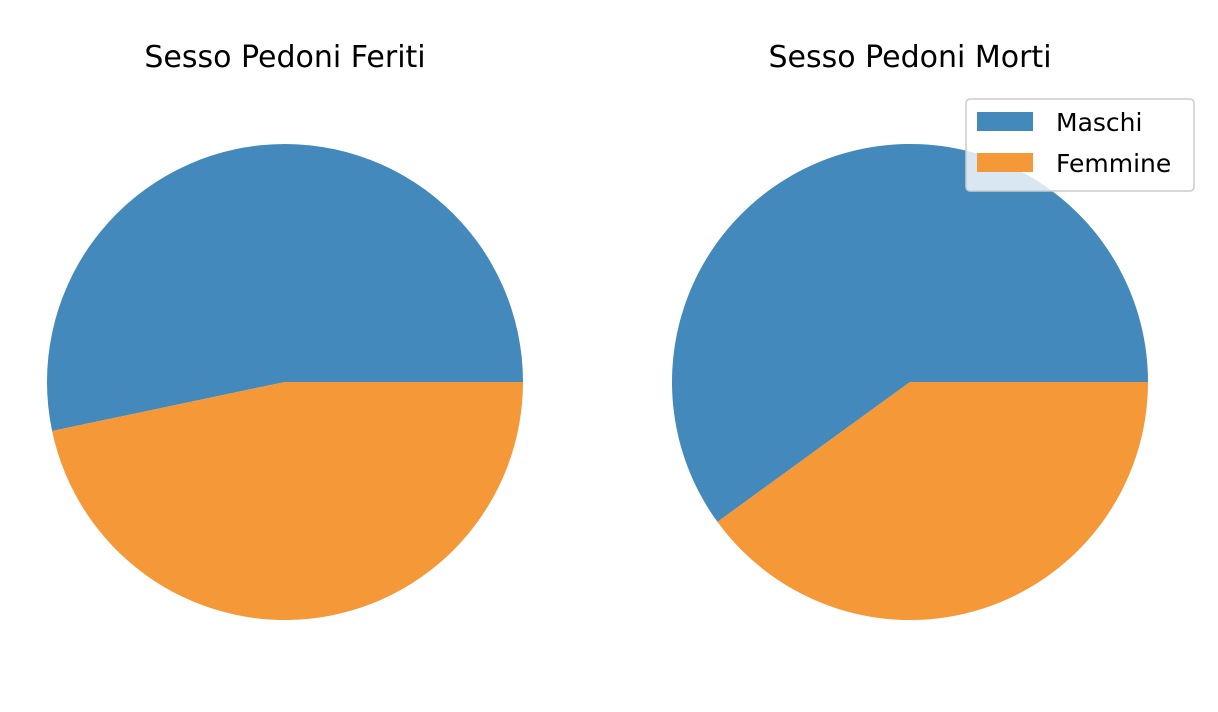  I want to click on pie-slice-morti-femmine, so click(932, 501).